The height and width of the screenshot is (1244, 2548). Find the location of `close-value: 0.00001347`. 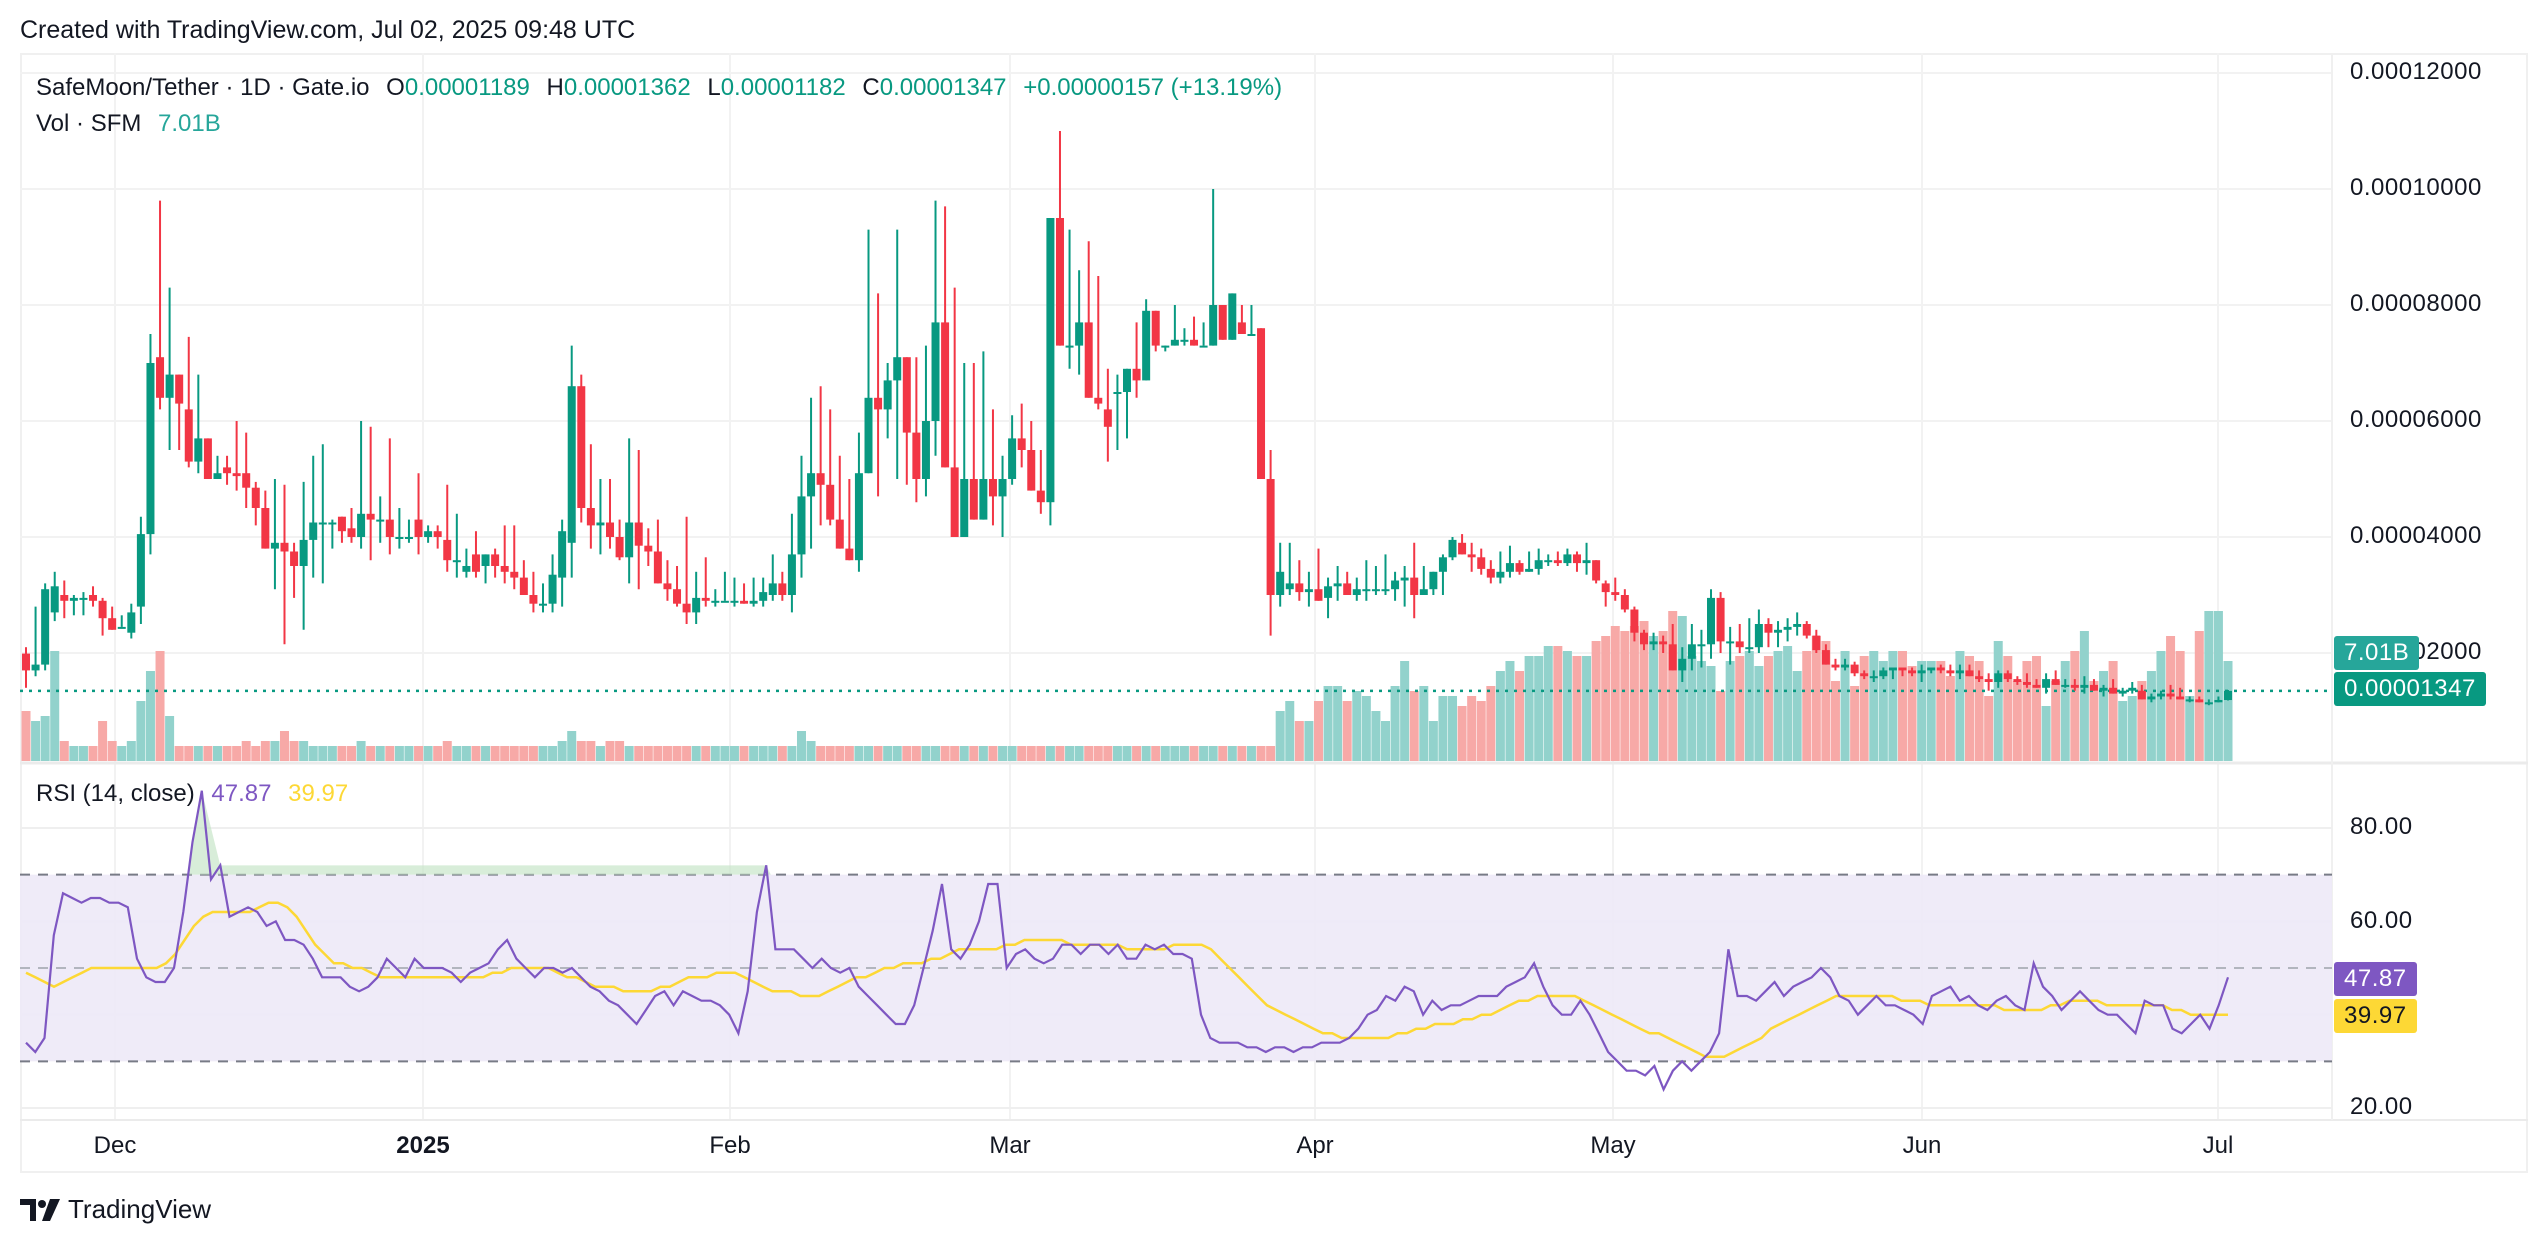

close-value: 0.00001347 is located at coordinates (943, 87).